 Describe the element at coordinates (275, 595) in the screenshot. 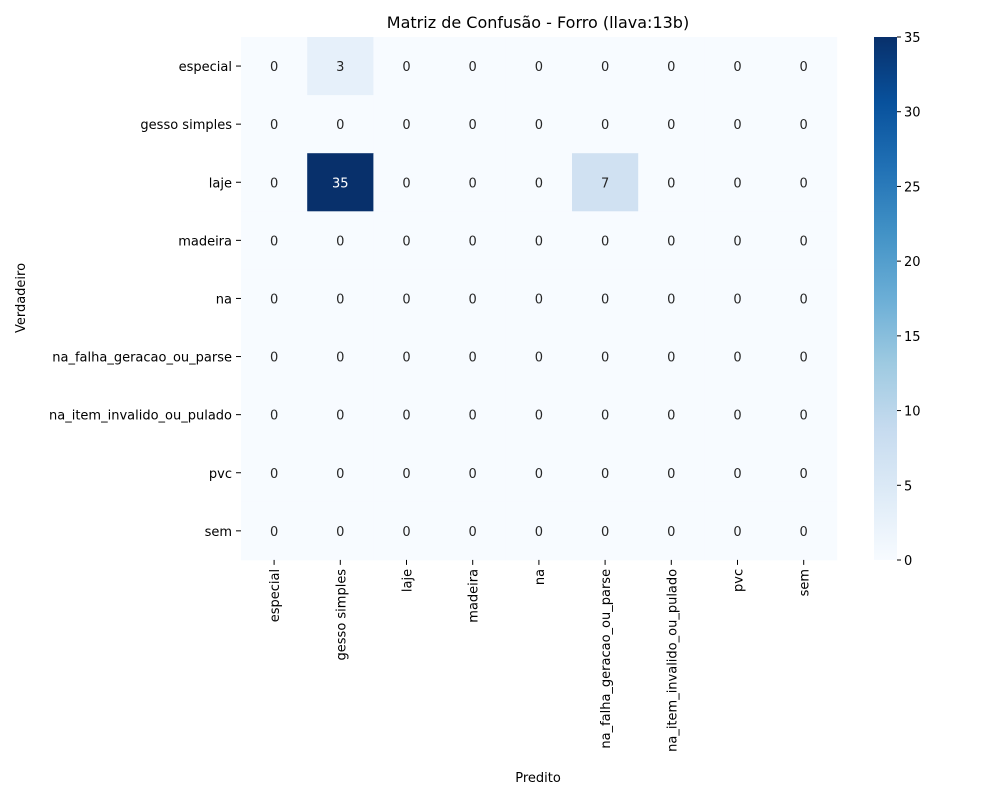

I see `x-tick-label: especial` at that location.